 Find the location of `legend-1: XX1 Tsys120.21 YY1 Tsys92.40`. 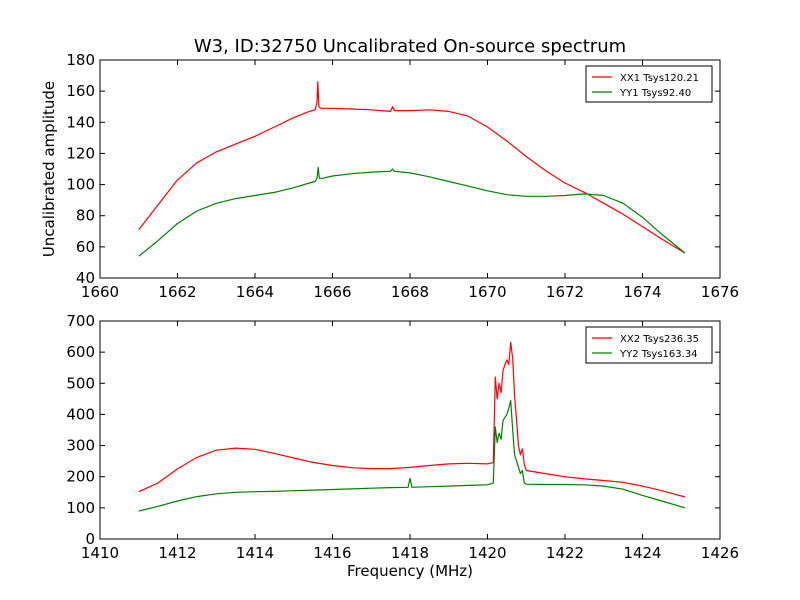

legend-1: XX1 Tsys120.21 YY1 Tsys92.40 is located at coordinates (649, 84).